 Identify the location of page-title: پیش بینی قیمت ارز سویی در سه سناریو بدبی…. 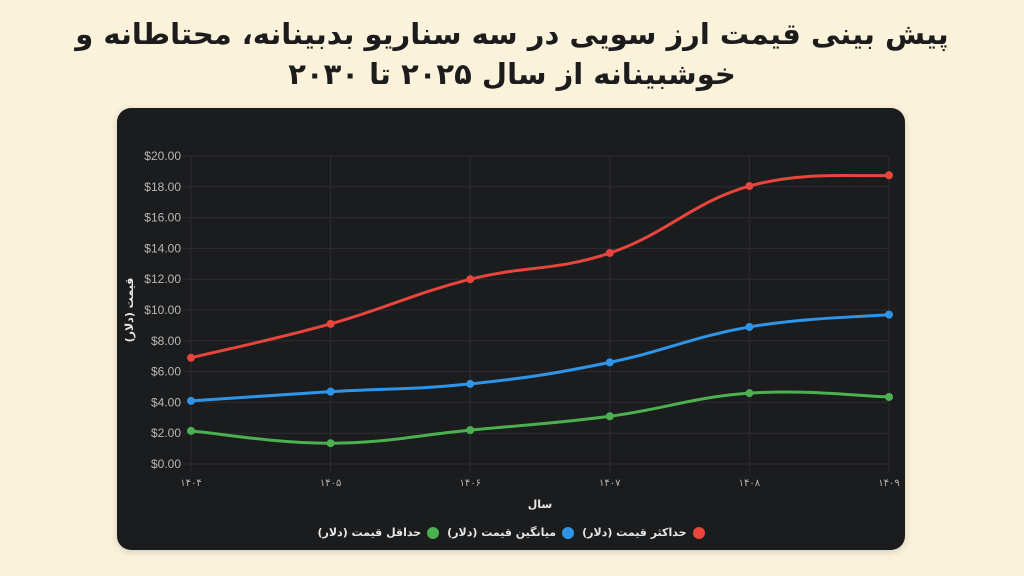
(512, 54).